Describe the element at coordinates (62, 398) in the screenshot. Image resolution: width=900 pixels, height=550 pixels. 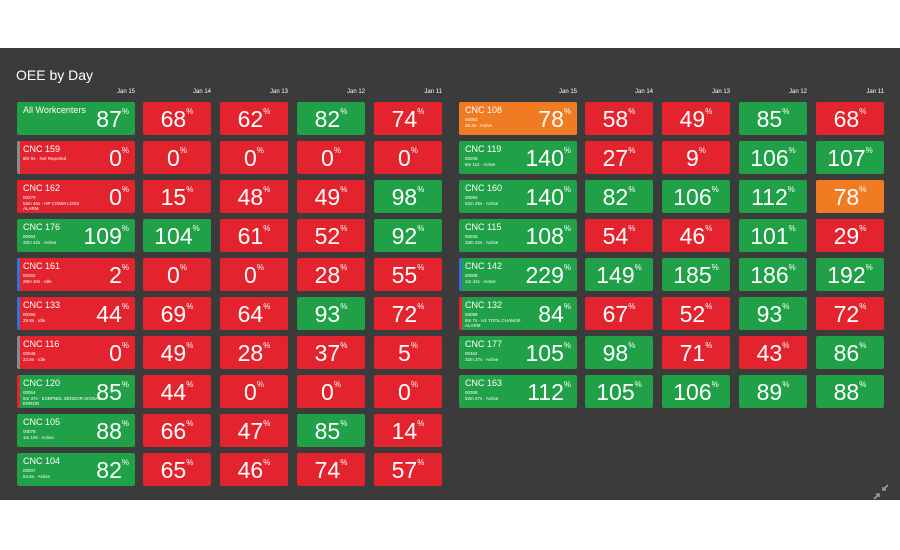
I see `workcenter-detail: 5m 37s · ESBPNDL SENSOR SIGNAL` at that location.